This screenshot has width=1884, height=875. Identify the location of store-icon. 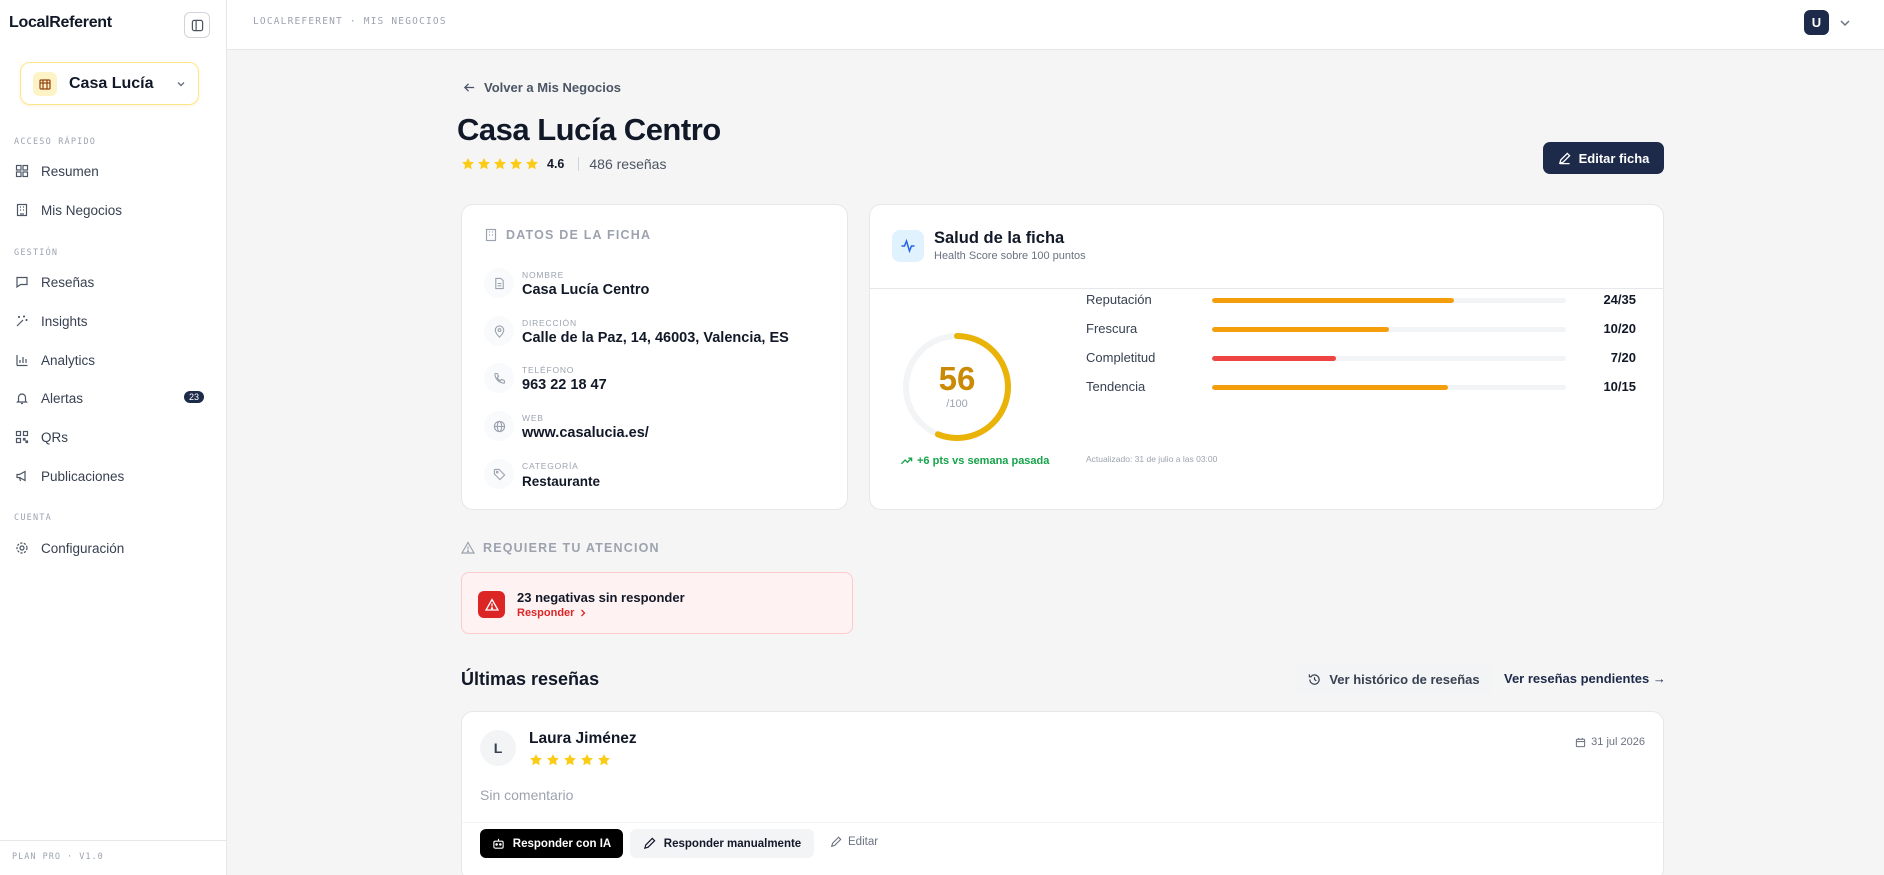
(45, 83).